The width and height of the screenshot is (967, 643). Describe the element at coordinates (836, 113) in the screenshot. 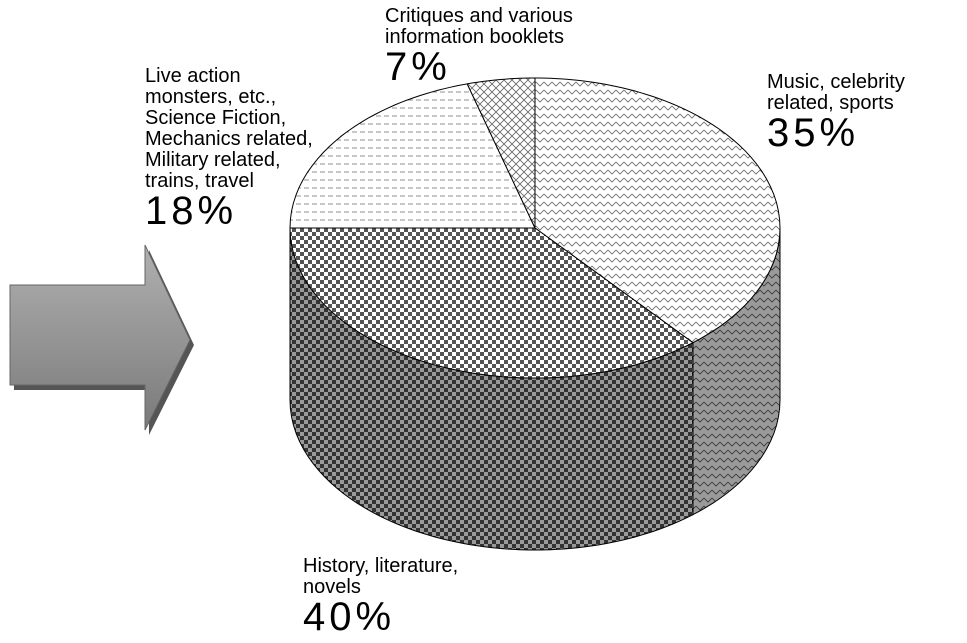

I see `slice-label: Music, celebrity related, sports 35%` at that location.